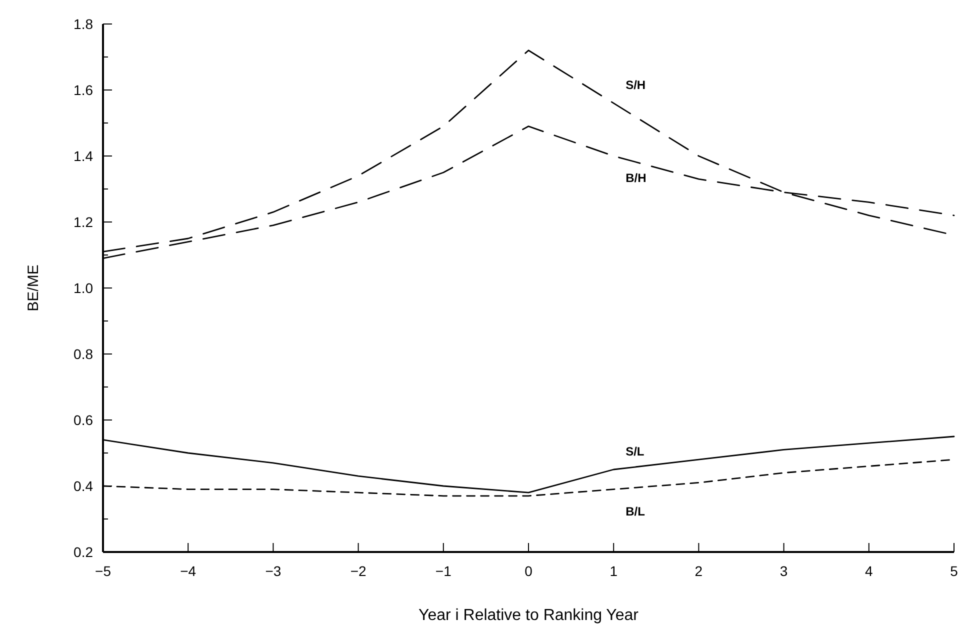 The image size is (970, 640). I want to click on y-tick-label: 0.4, so click(84, 486).